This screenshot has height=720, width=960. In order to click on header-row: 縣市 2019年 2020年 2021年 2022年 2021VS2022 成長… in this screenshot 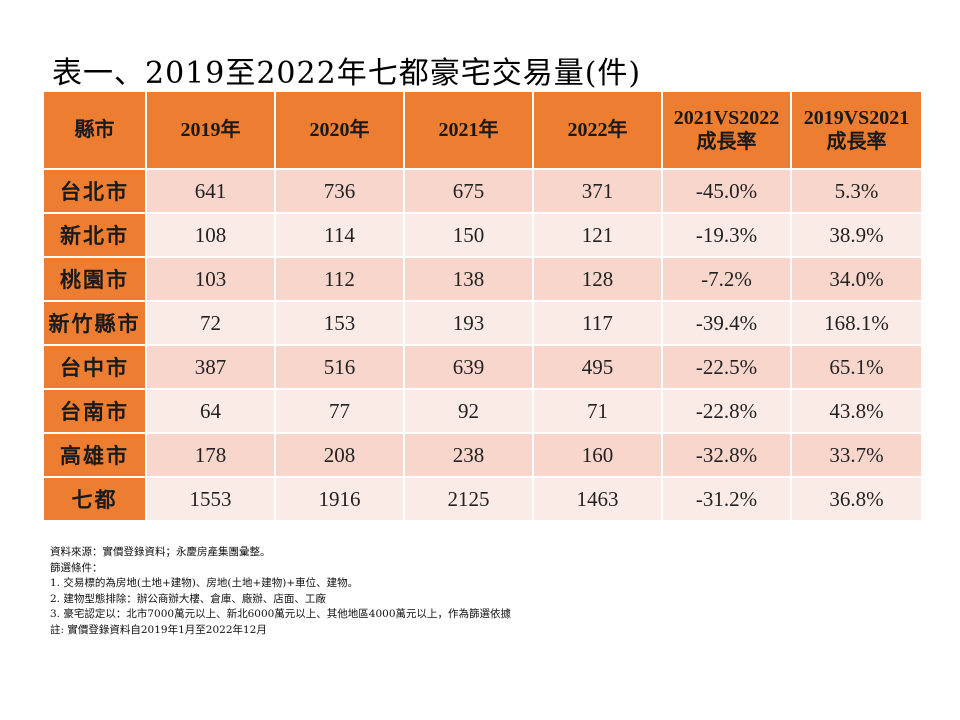, I will do `click(482, 130)`.